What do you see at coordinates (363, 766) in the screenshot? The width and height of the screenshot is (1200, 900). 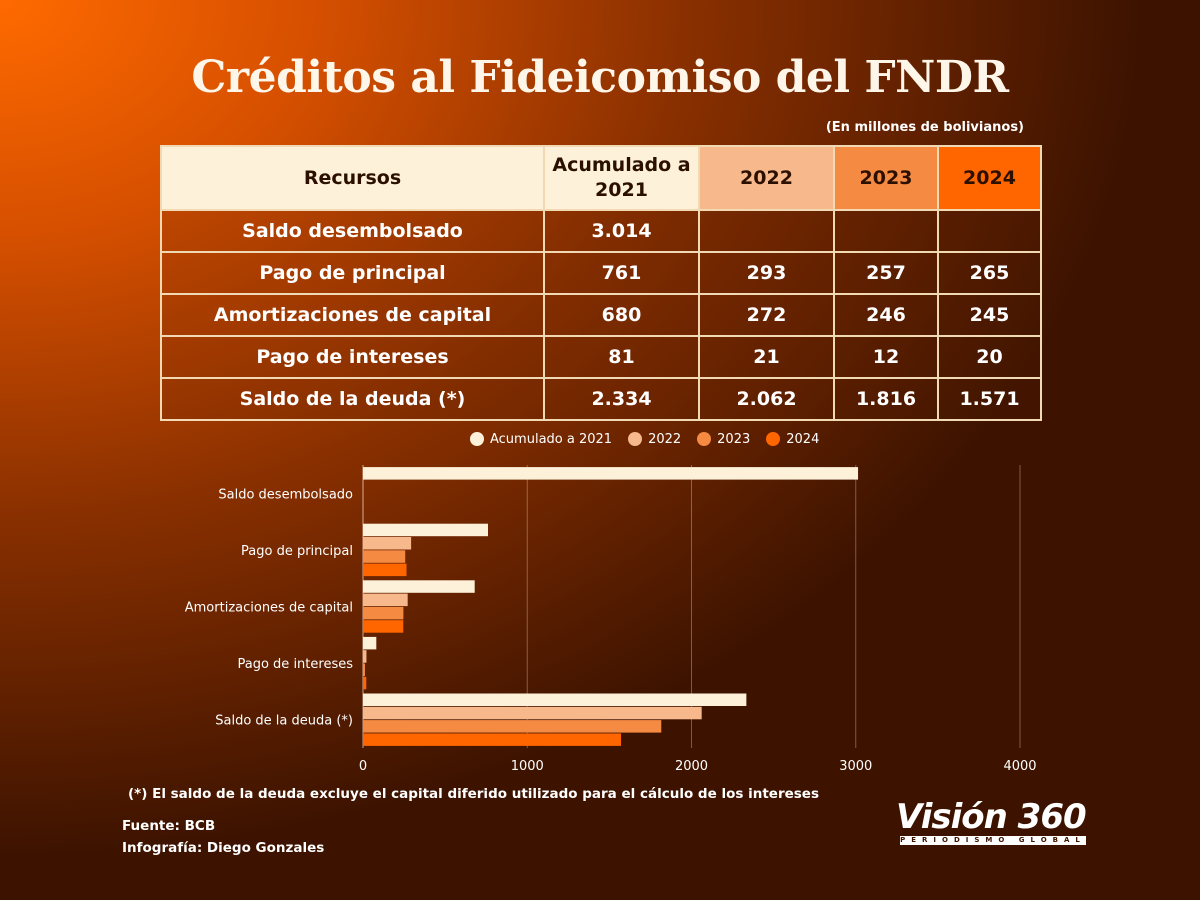 I see `x-tick-label: 0` at bounding box center [363, 766].